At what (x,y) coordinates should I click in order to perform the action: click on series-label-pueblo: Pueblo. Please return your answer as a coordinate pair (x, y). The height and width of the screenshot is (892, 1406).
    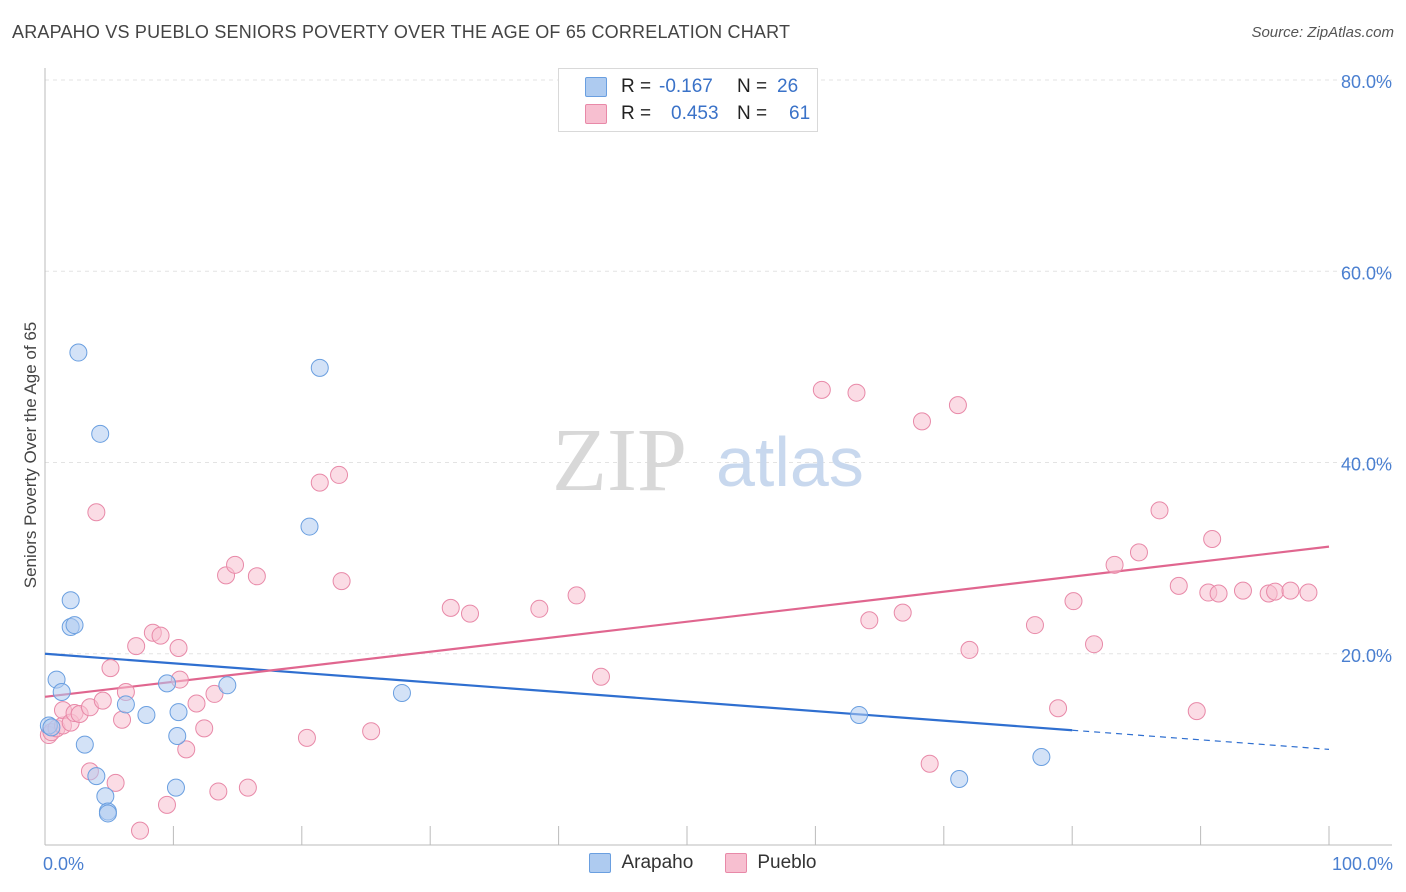
    Looking at the image, I should click on (787, 862).